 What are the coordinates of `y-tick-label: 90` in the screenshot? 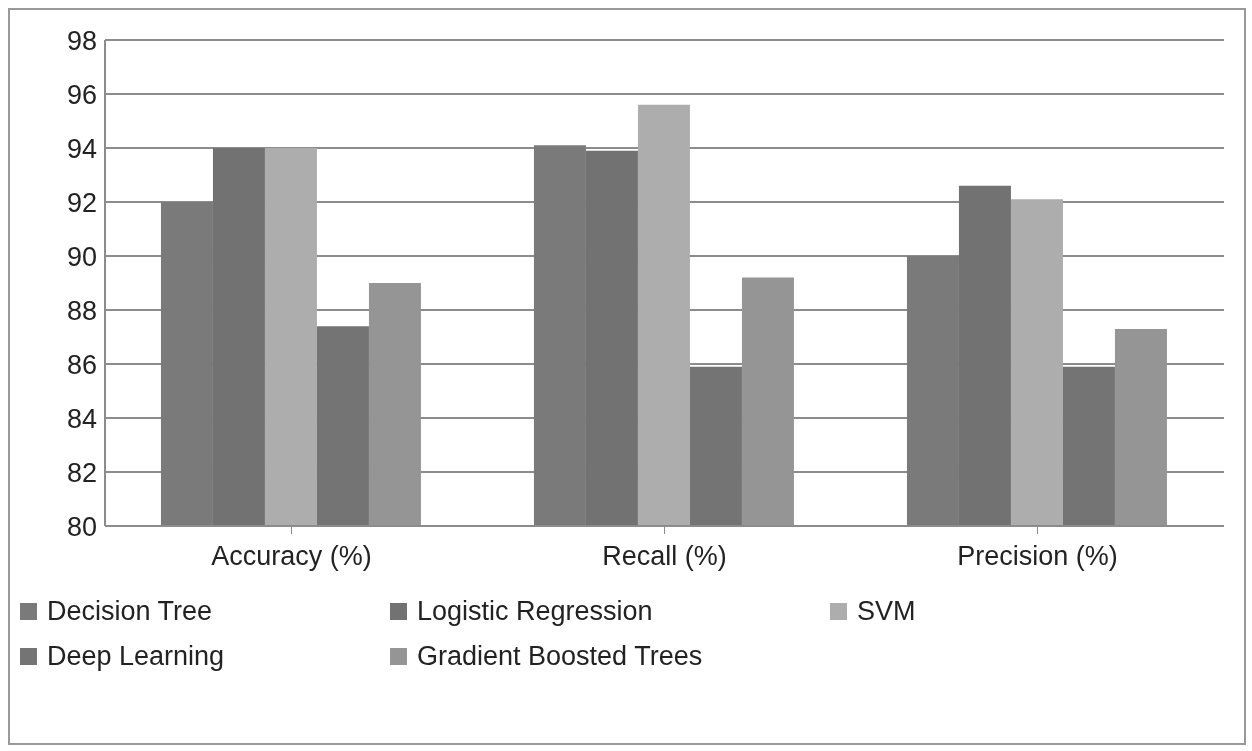 It's located at (81, 256).